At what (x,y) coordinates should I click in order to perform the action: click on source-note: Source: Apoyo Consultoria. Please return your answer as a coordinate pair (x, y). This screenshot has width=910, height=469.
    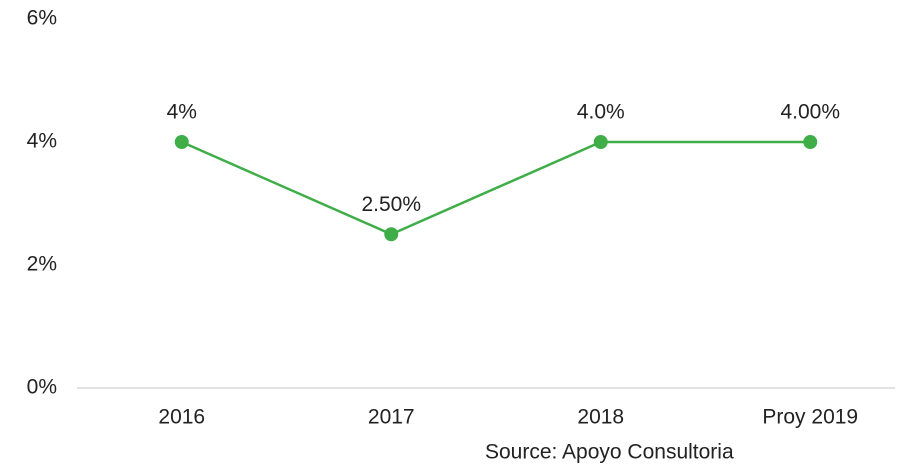
    Looking at the image, I should click on (609, 452).